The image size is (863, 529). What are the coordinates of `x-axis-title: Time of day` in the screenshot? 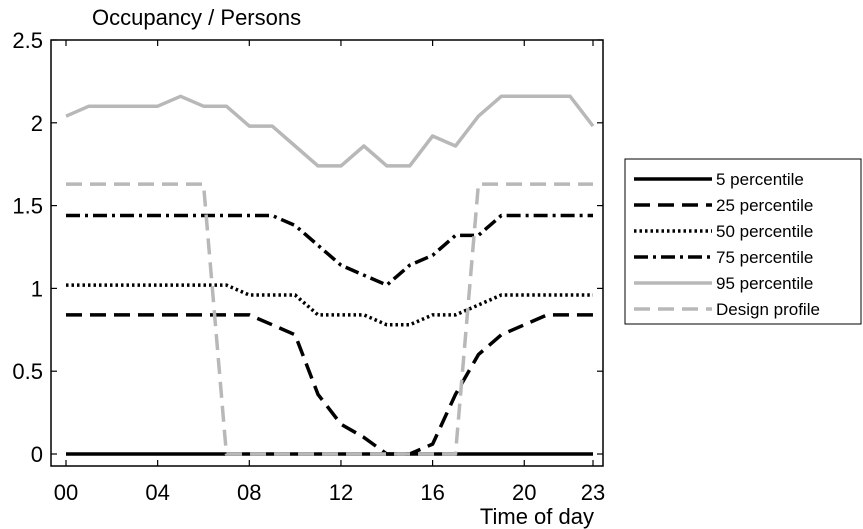 It's located at (537, 516).